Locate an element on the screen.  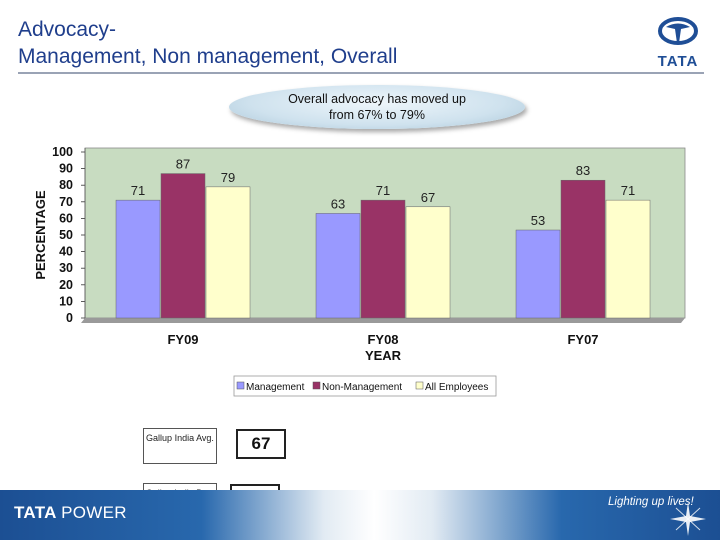
y-tick-label: 50 is located at coordinates (66, 235).